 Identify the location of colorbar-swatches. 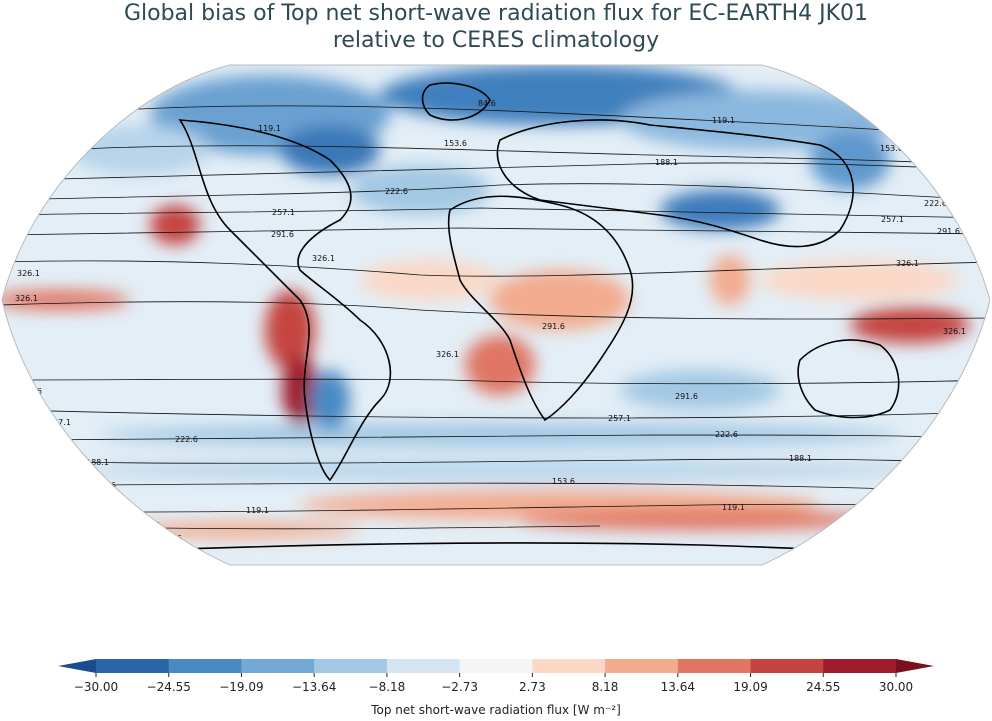
(496, 666).